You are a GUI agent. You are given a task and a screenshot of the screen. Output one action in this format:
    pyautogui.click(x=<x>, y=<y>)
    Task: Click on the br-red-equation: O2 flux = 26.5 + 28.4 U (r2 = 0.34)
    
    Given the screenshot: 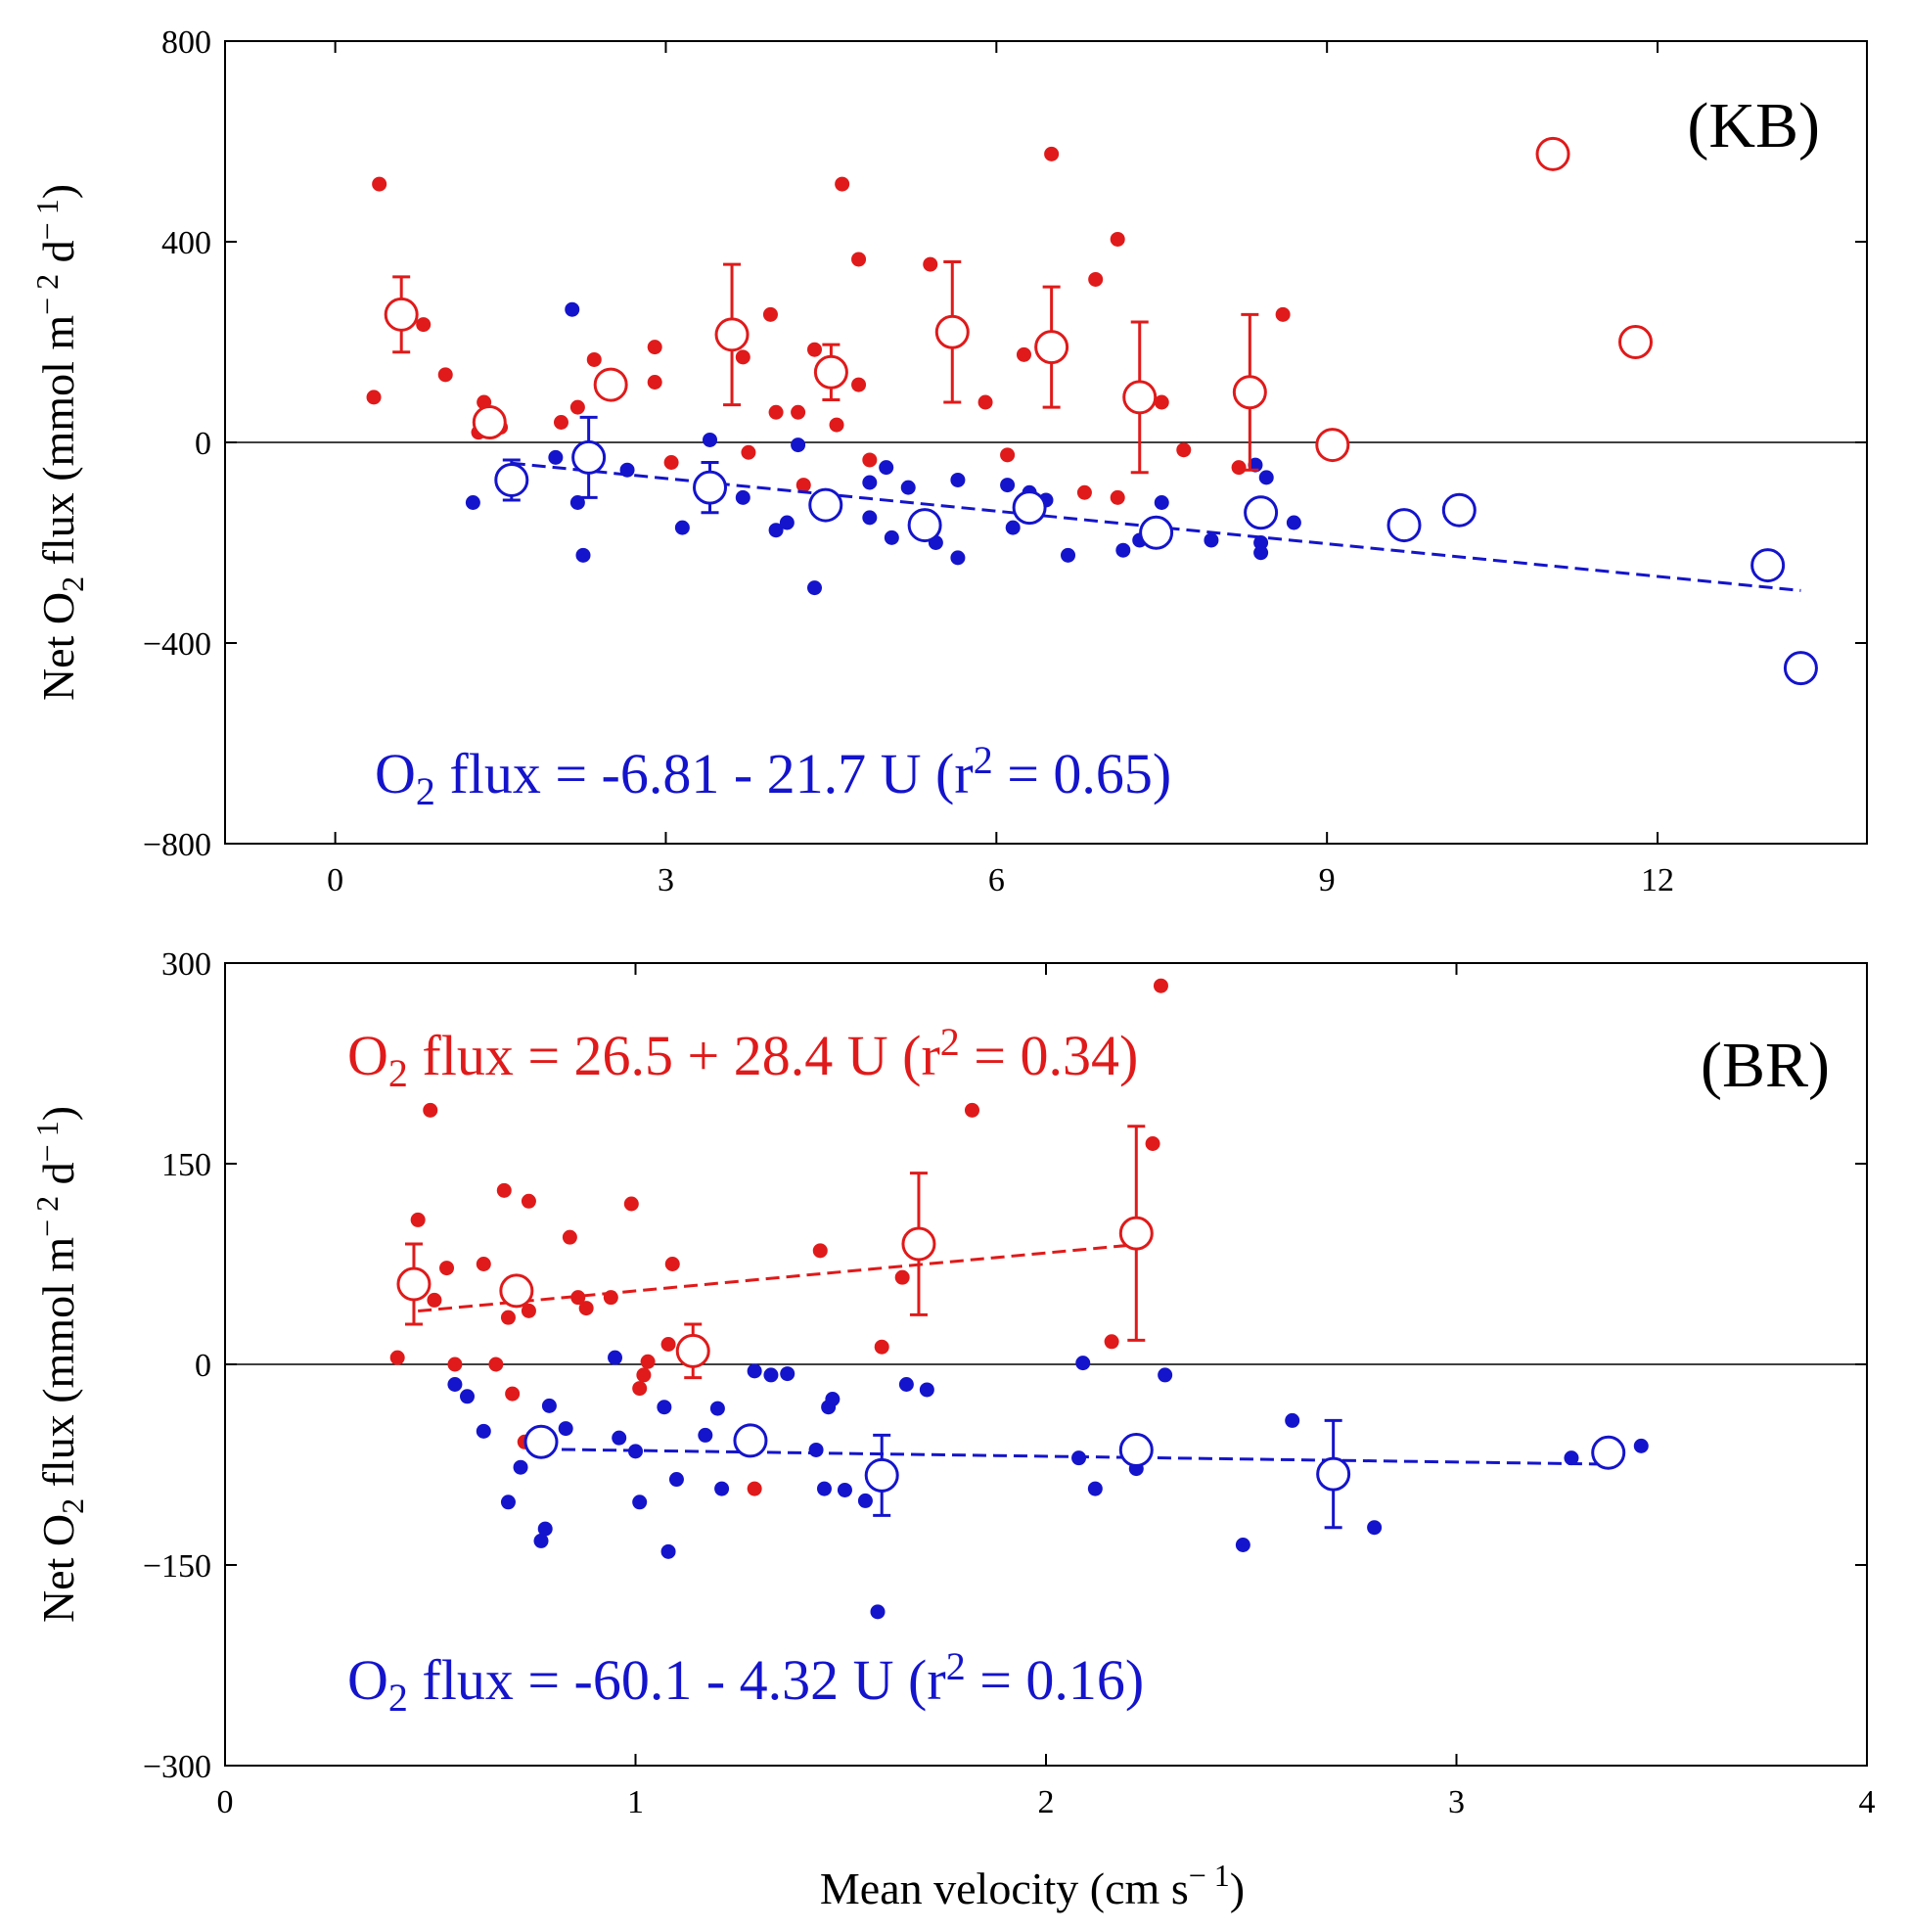 What is the action you would take?
    pyautogui.click(x=742, y=1057)
    